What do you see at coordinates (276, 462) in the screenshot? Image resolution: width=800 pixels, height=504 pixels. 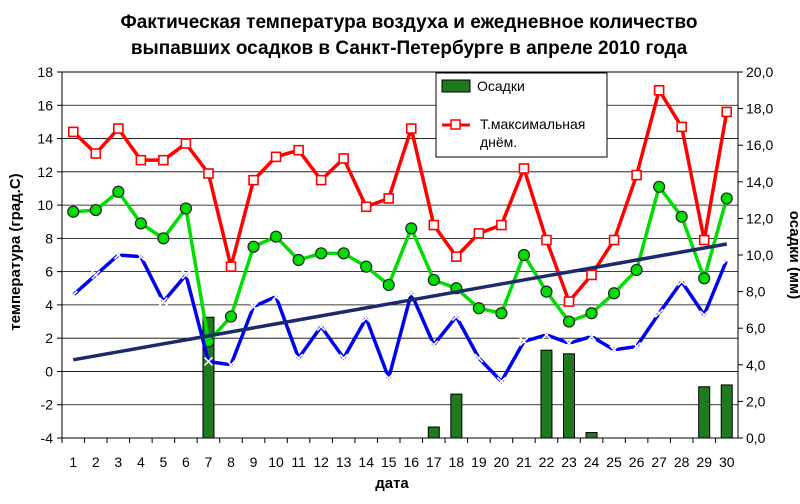 I see `x-tick-label: 10` at bounding box center [276, 462].